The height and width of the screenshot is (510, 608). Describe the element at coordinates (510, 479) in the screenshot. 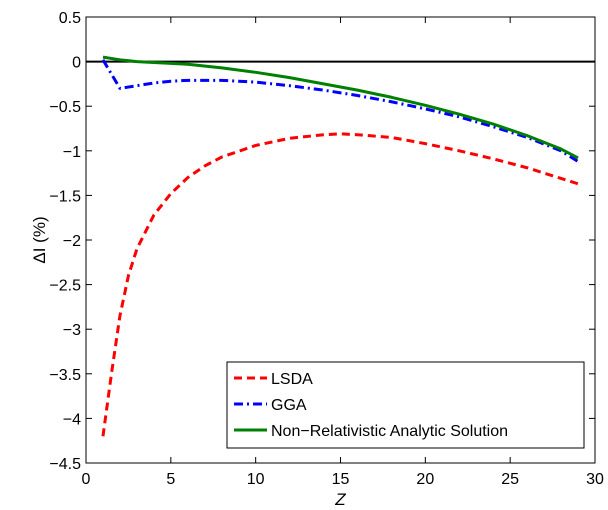

I see `x-tick-label: 25` at that location.